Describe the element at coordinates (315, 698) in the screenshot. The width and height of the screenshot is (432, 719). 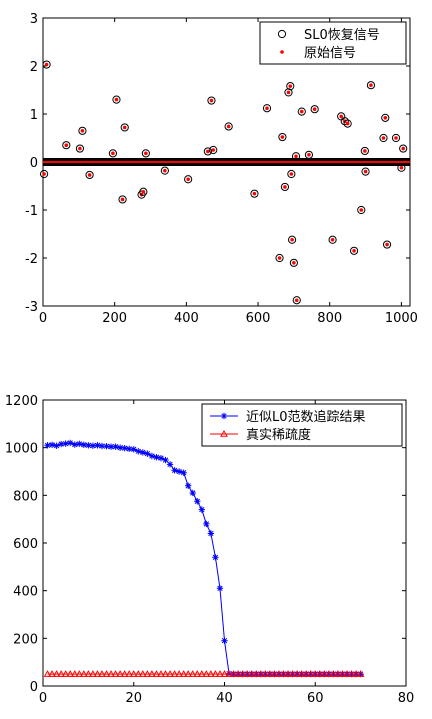
I see `x-tick-label: 60` at that location.